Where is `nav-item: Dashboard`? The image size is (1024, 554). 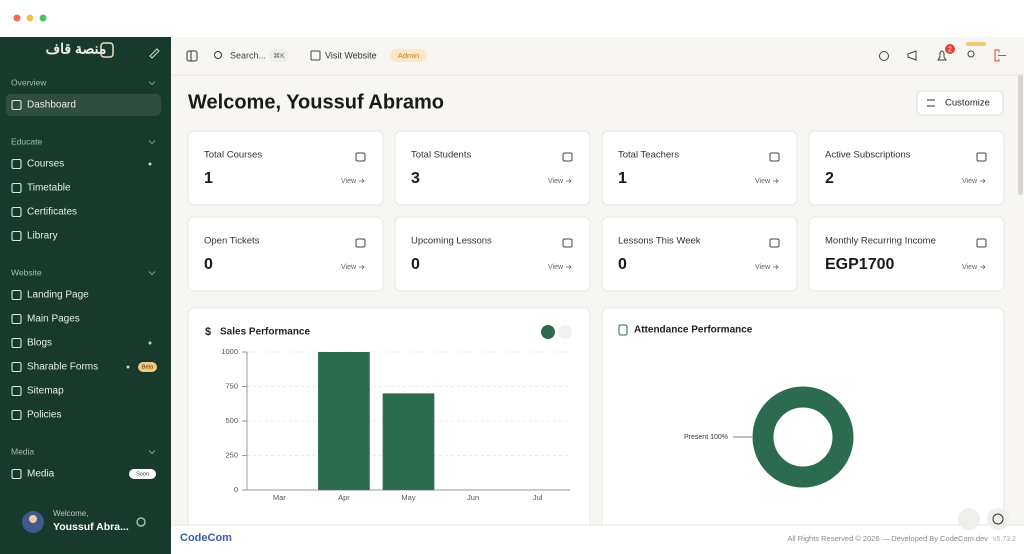 nav-item: Dashboard is located at coordinates (51, 105).